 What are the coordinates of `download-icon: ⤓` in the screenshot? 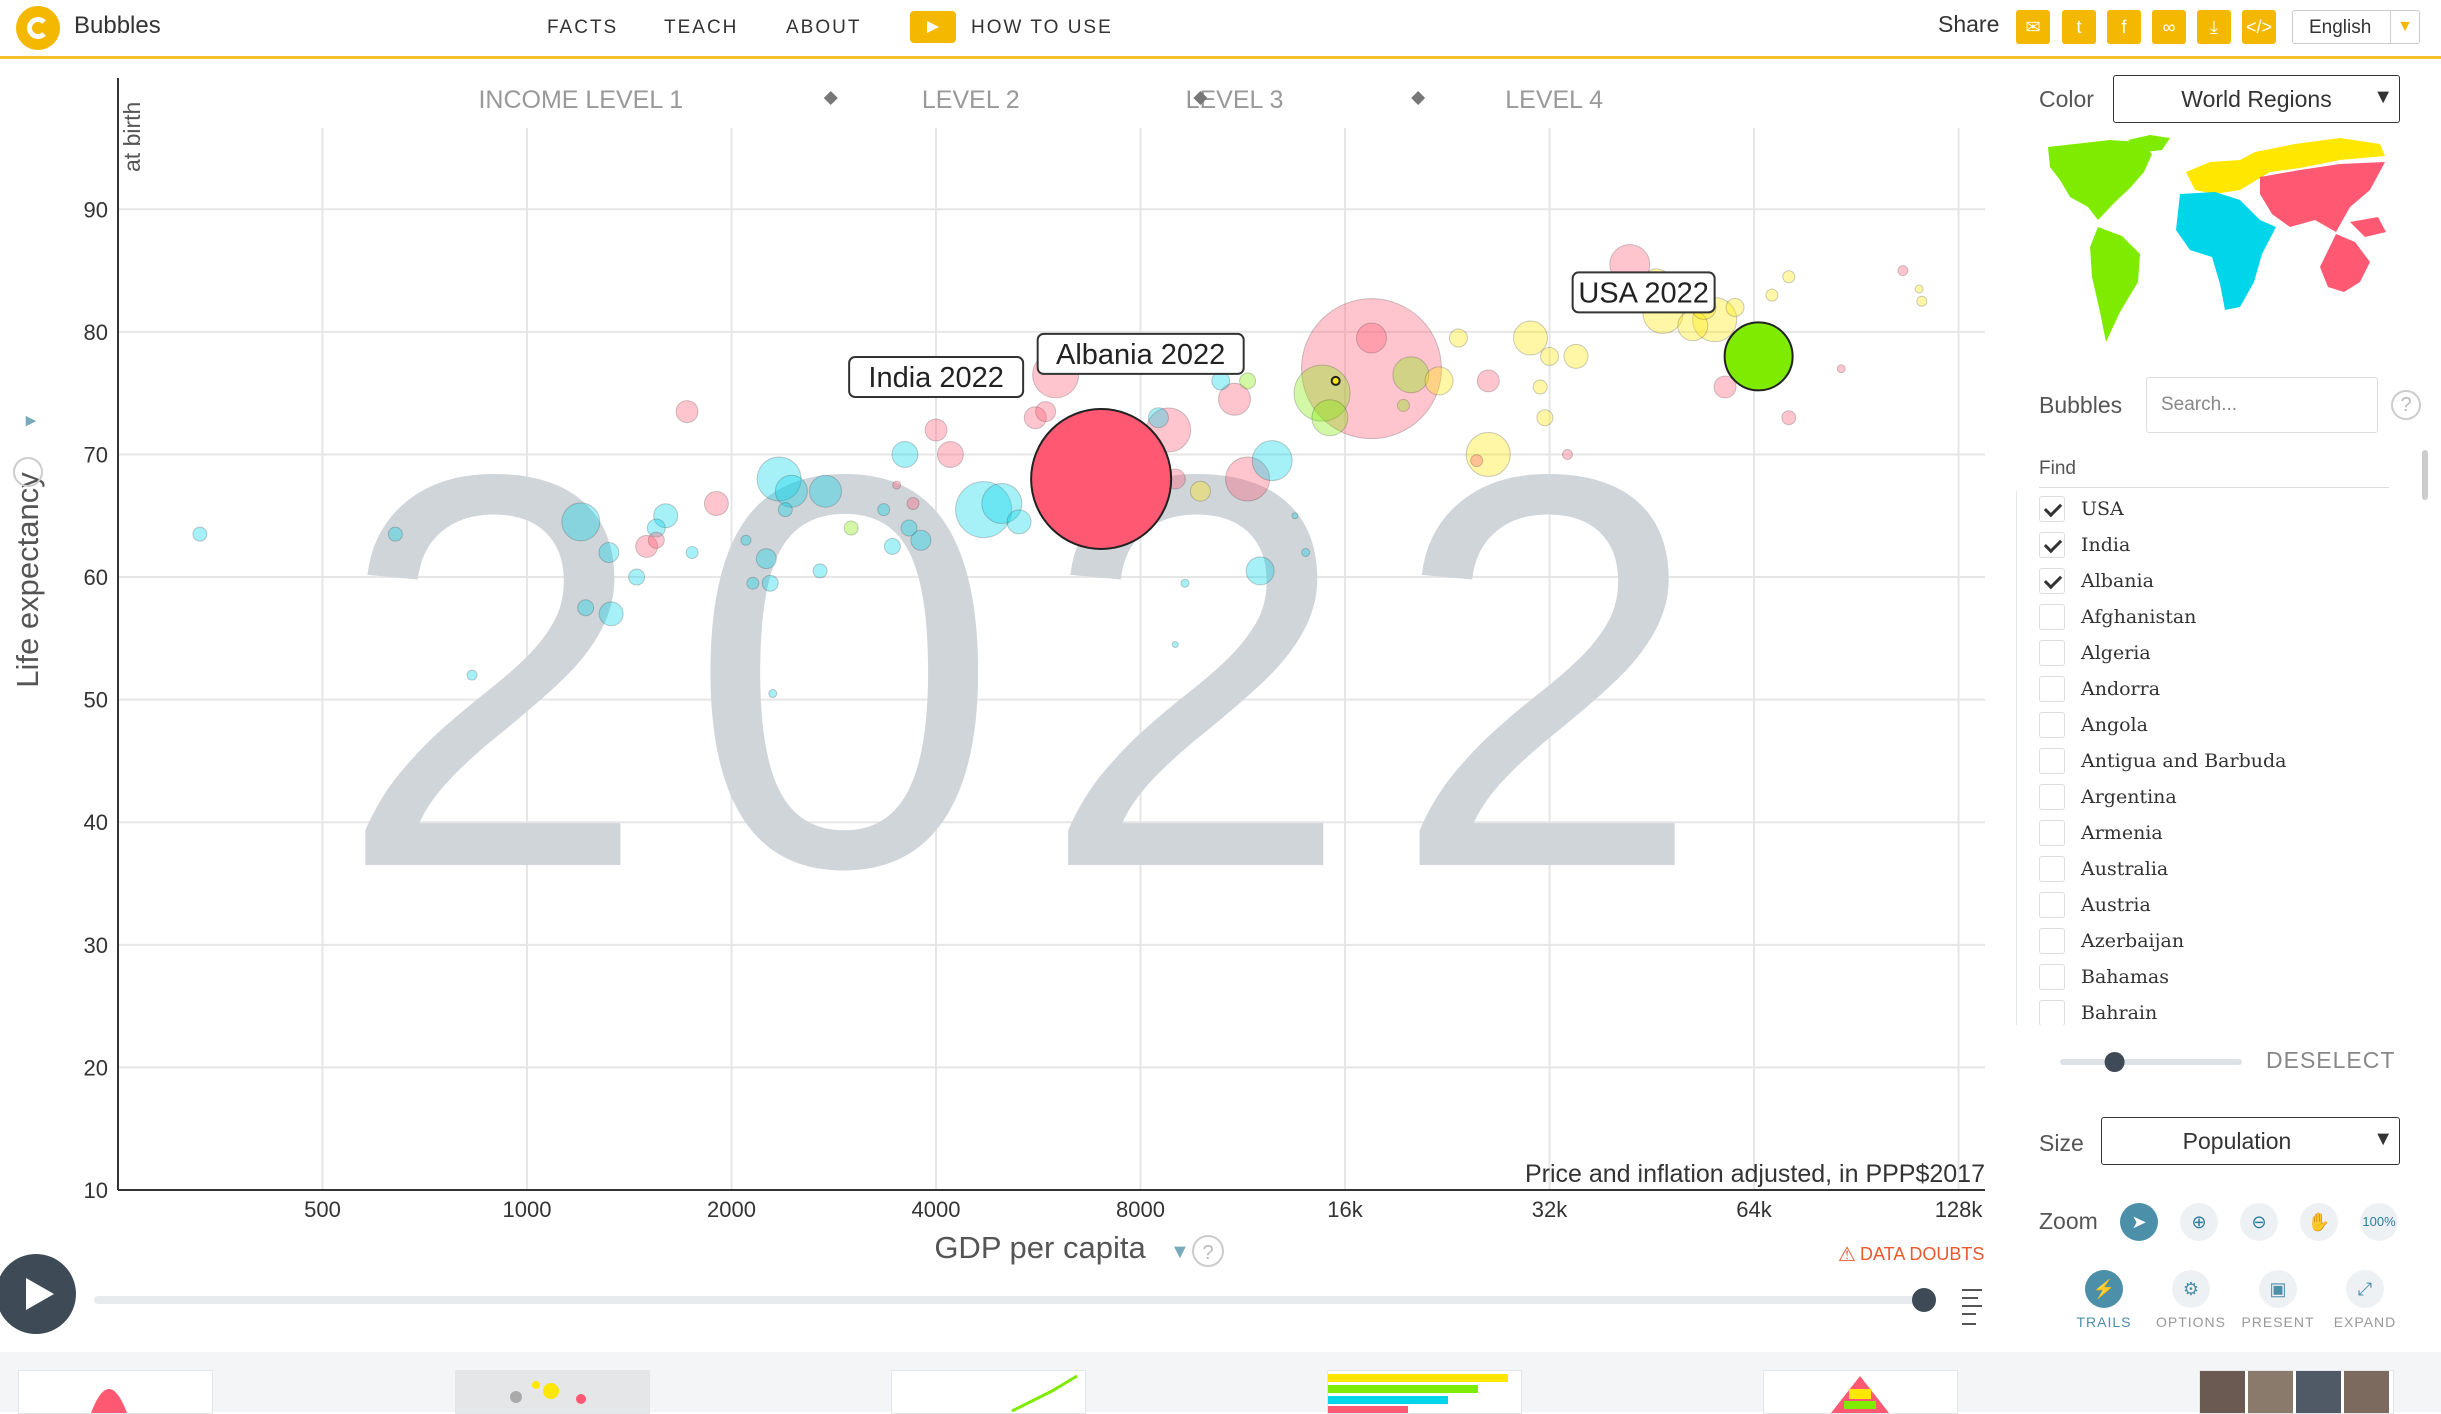 It's located at (2214, 27).